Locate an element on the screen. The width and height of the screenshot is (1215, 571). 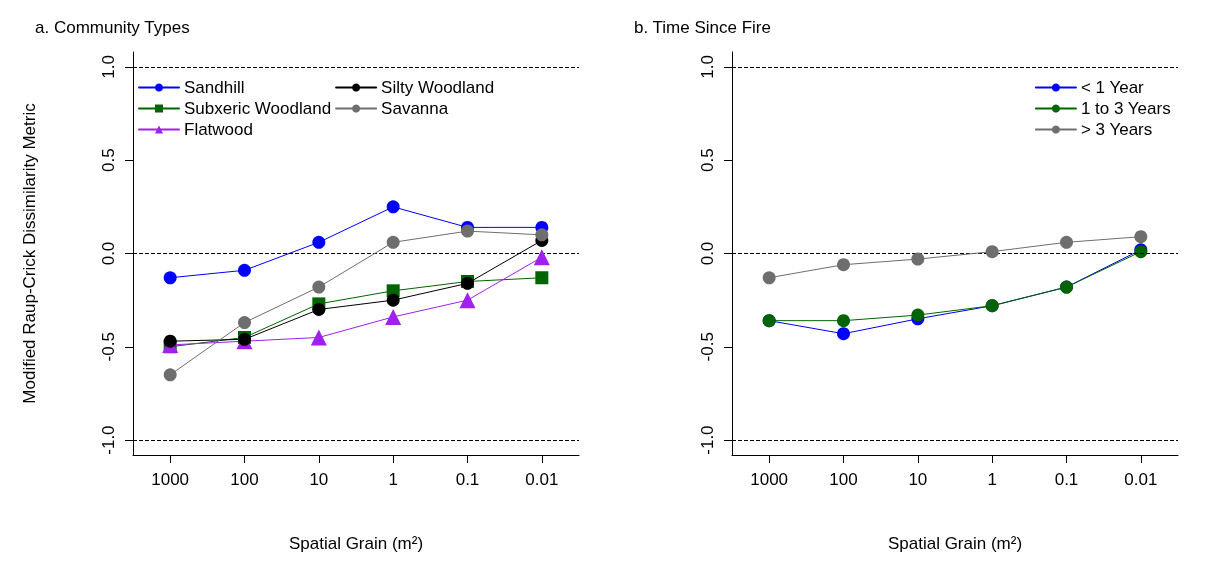
chart-title: a. Community Types is located at coordinates (112, 27).